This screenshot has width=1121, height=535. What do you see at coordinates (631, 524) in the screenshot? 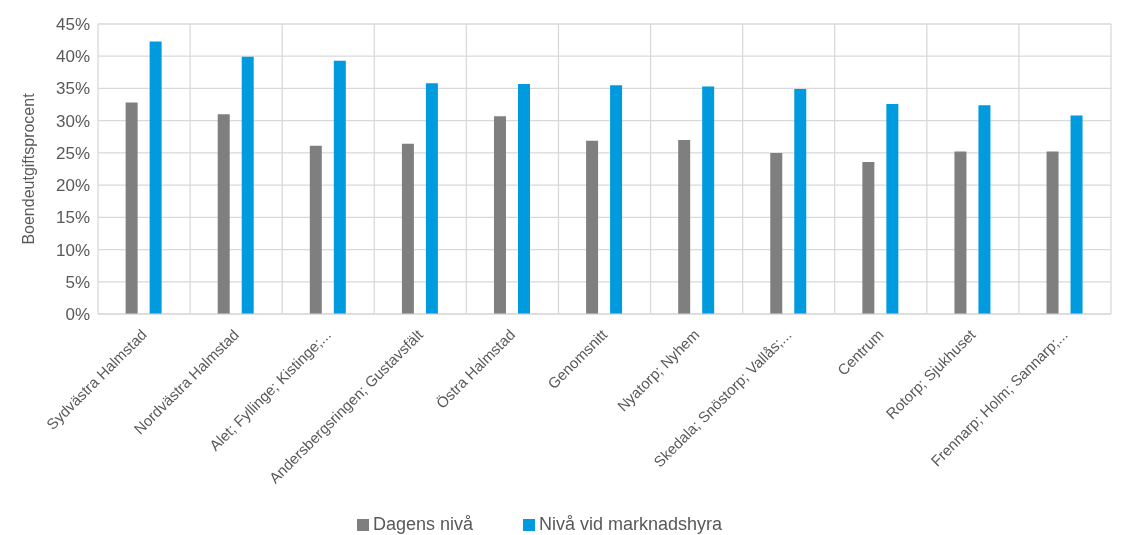
I see `legend-label: Nivå vid marknadshyra` at bounding box center [631, 524].